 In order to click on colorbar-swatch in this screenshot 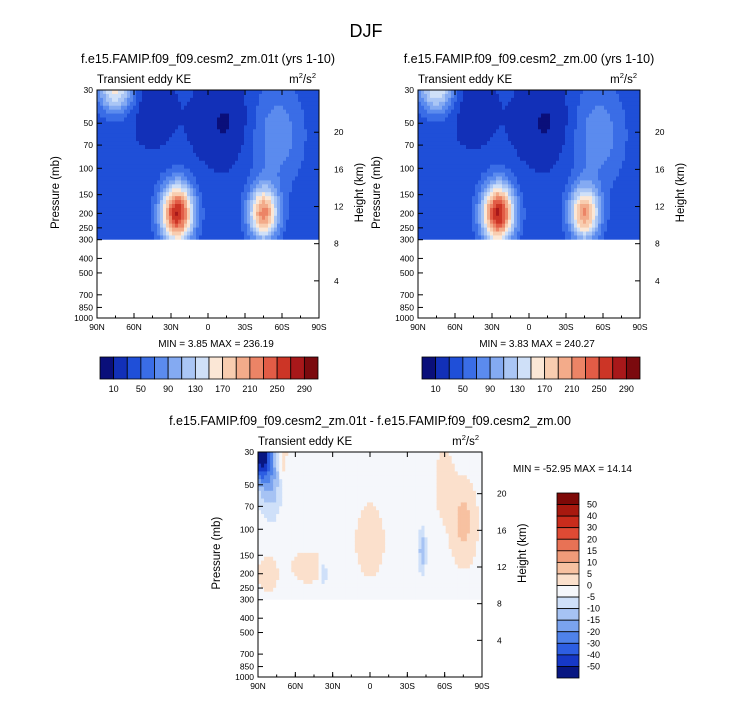, I will do `click(120, 368)`.